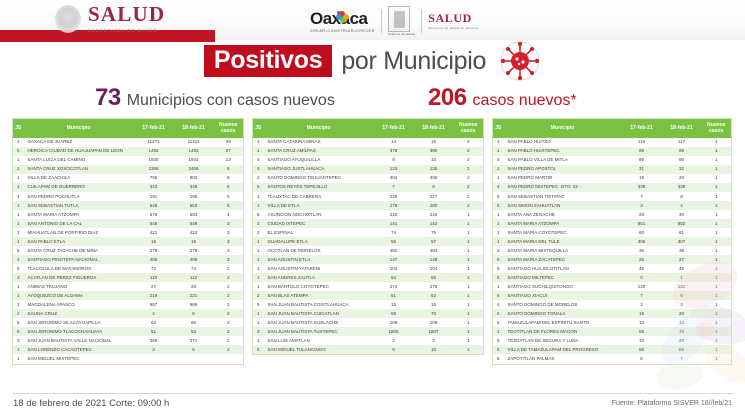 This screenshot has height=419, width=745. Describe the element at coordinates (681, 232) in the screenshot. I see `cell-18feb: 81` at that location.